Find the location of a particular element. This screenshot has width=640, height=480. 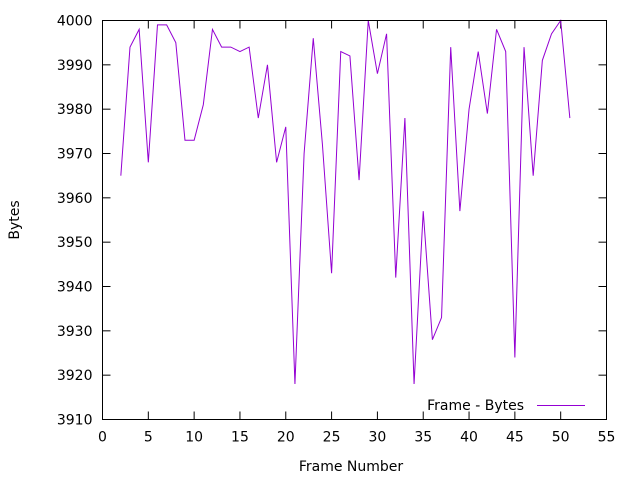

x-tick-label: 40 is located at coordinates (469, 438).